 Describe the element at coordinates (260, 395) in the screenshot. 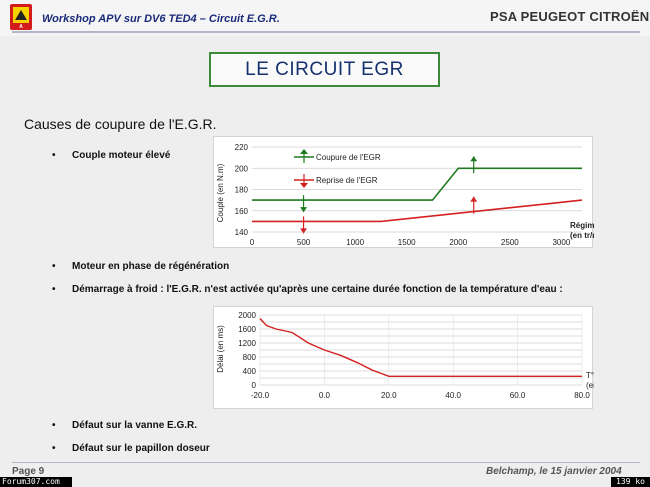

I see `x-tick-label: -20.0` at that location.